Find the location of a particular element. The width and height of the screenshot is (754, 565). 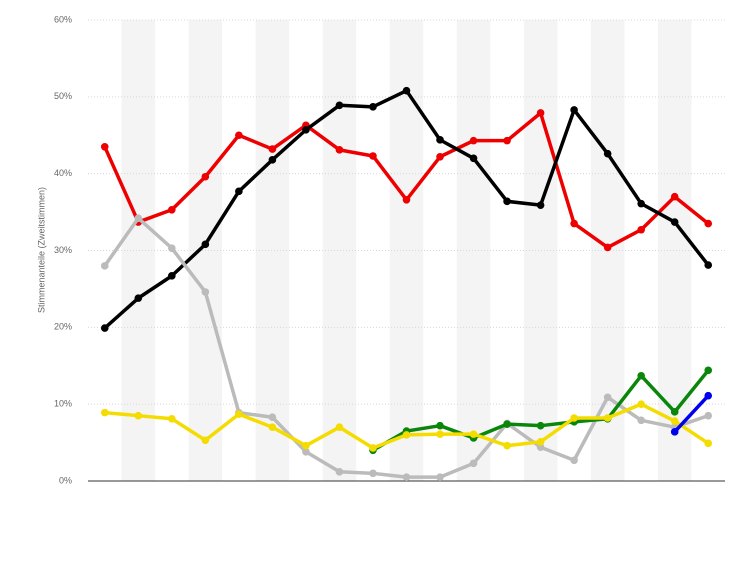

y-tick-label: 40% is located at coordinates (63, 173).